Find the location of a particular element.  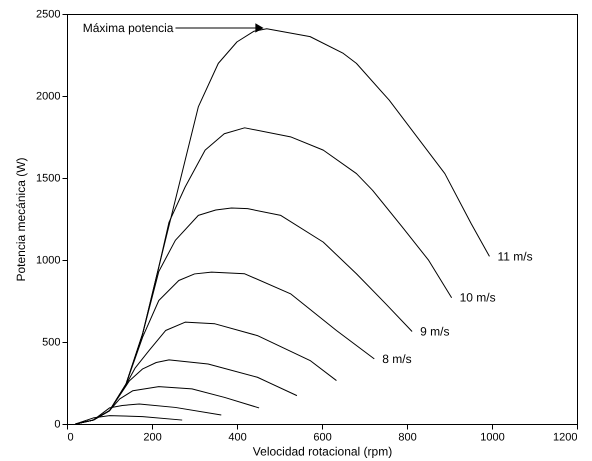

series-label: 10 m/s is located at coordinates (478, 297).